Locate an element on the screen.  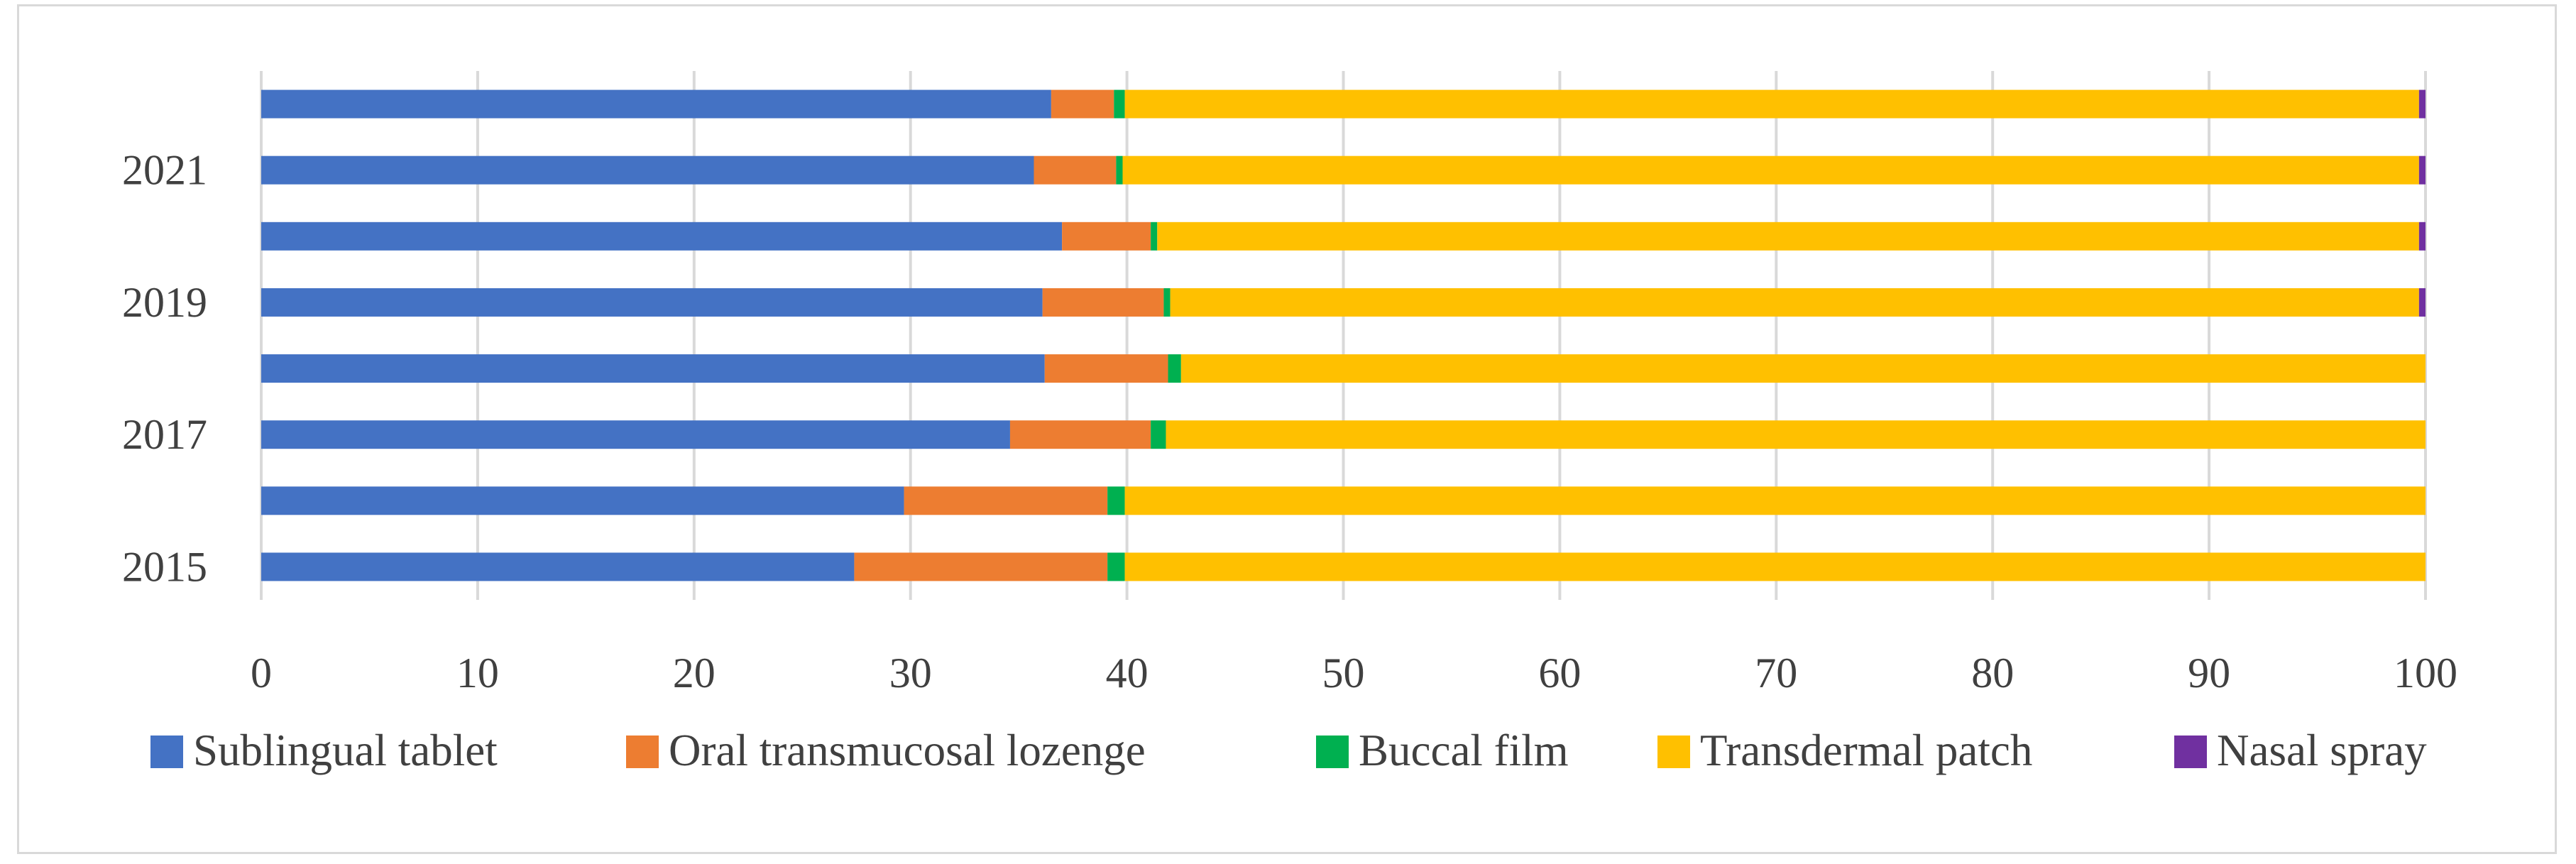
x-tick-label: 40 is located at coordinates (1127, 673).